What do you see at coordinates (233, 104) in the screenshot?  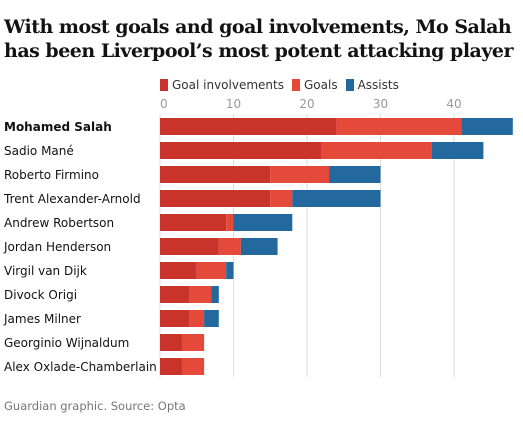 I see `x-tick-label: 10` at bounding box center [233, 104].